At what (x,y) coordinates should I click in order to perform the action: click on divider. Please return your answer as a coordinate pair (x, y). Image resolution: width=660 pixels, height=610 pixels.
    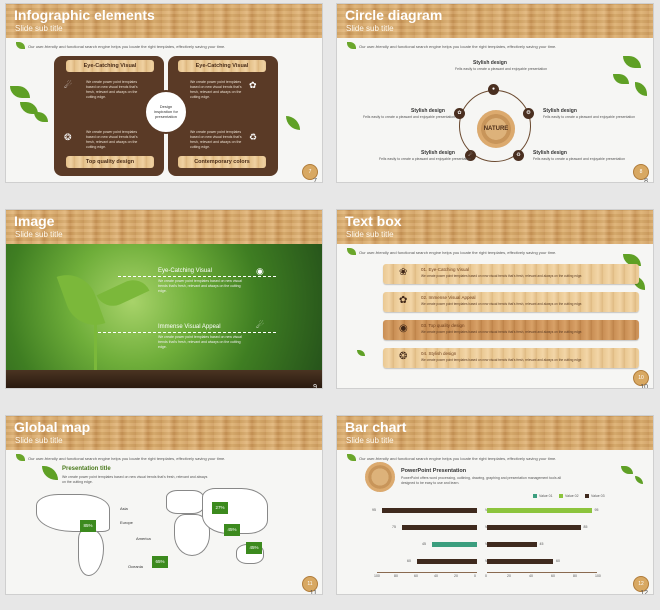
    Looking at the image, I should click on (187, 332).